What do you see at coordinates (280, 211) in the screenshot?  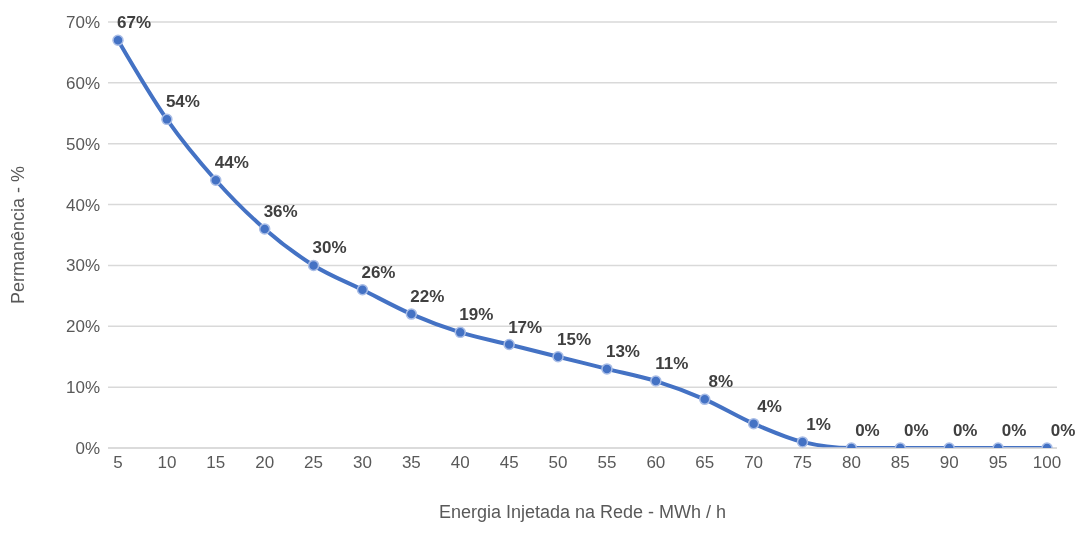 I see `data-label: 36%` at bounding box center [280, 211].